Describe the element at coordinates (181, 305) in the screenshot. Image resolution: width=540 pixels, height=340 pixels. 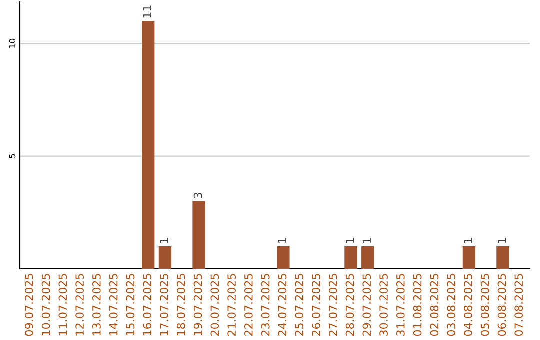
I see `x-tick-label: 18.07.2025` at that location.